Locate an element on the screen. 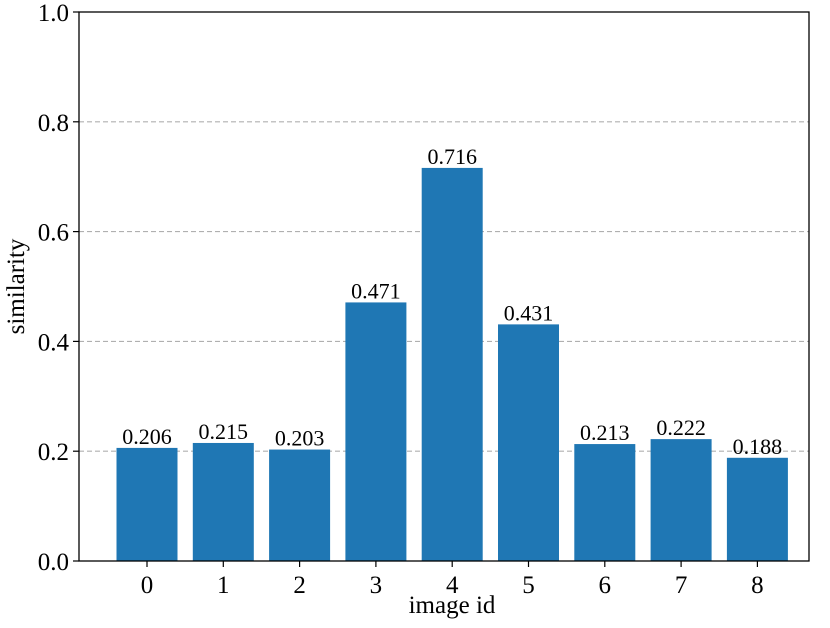 This screenshot has height=628, width=830. data-label: 0.206 is located at coordinates (147, 436).